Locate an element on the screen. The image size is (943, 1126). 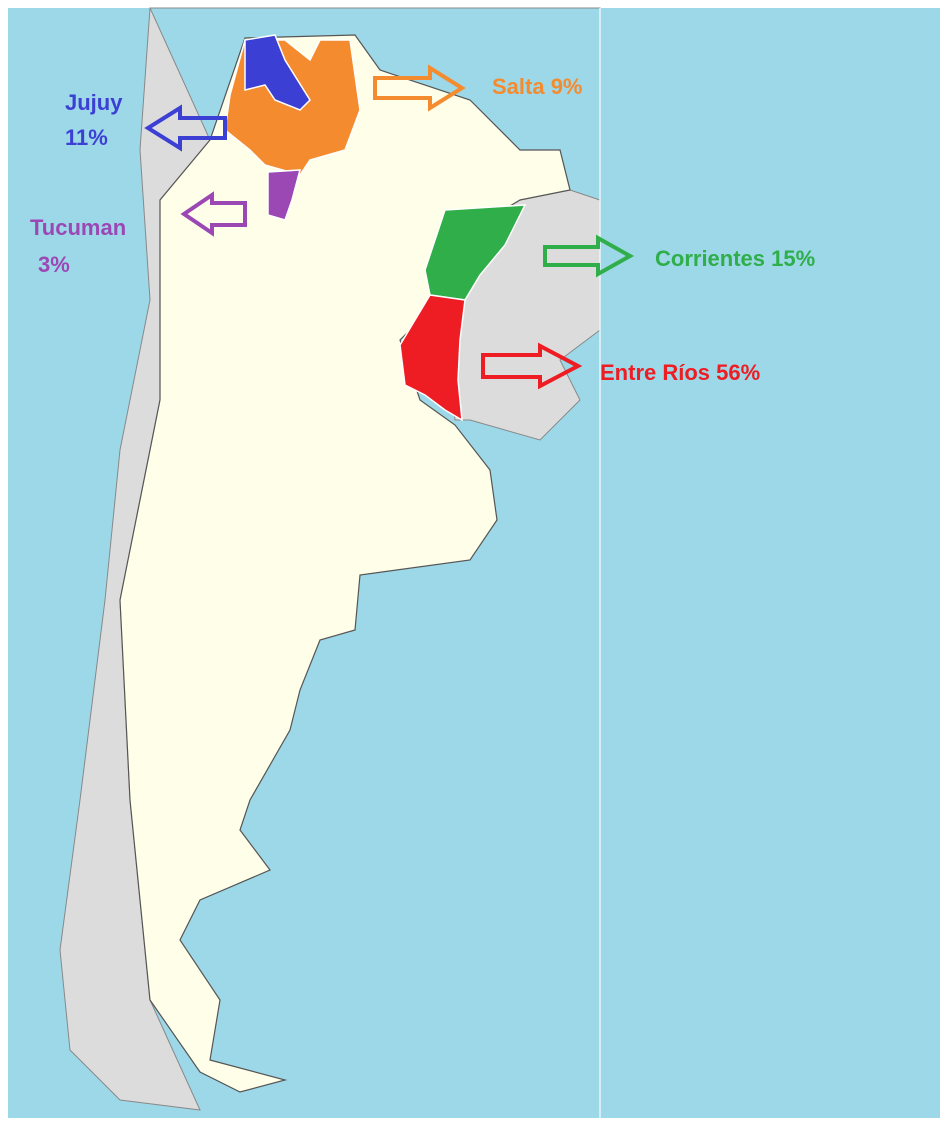
province-tucuman is located at coordinates (284, 195).